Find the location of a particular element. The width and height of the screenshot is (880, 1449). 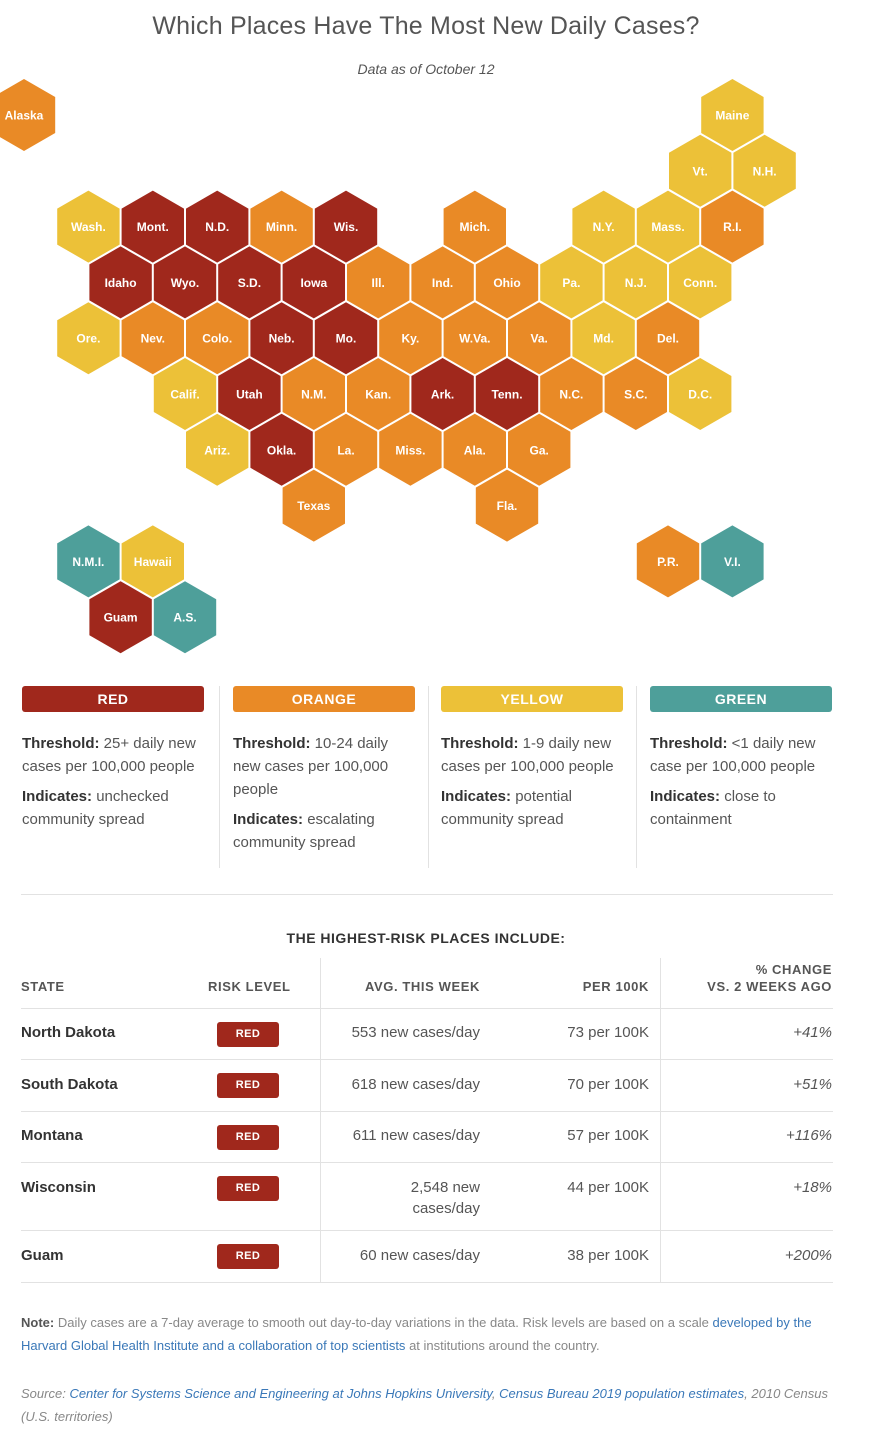

hex-tile-label: Iowa is located at coordinates (313, 283).